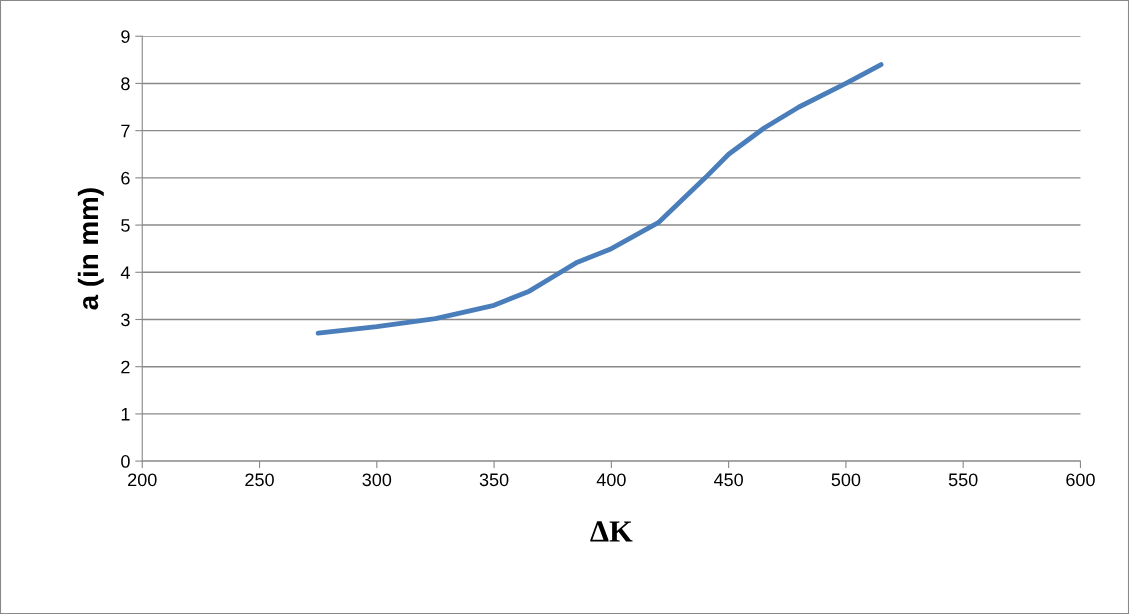 The height and width of the screenshot is (614, 1129). What do you see at coordinates (125, 131) in the screenshot?
I see `y-tick-label: 7` at bounding box center [125, 131].